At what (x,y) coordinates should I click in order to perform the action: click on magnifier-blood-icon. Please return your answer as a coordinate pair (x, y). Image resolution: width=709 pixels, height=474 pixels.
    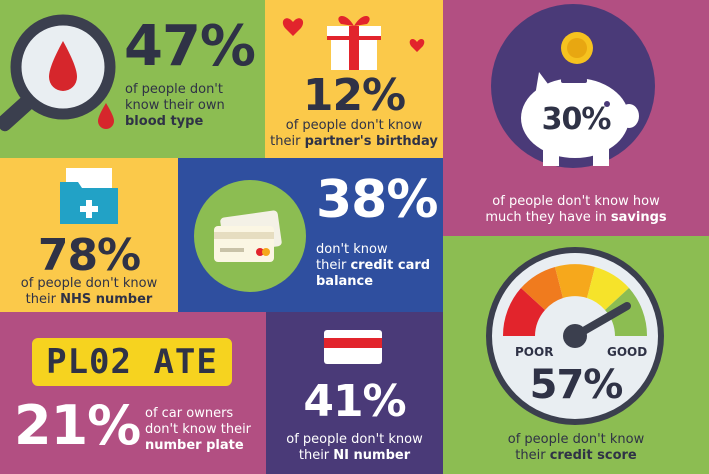
    Looking at the image, I should click on (58, 73).